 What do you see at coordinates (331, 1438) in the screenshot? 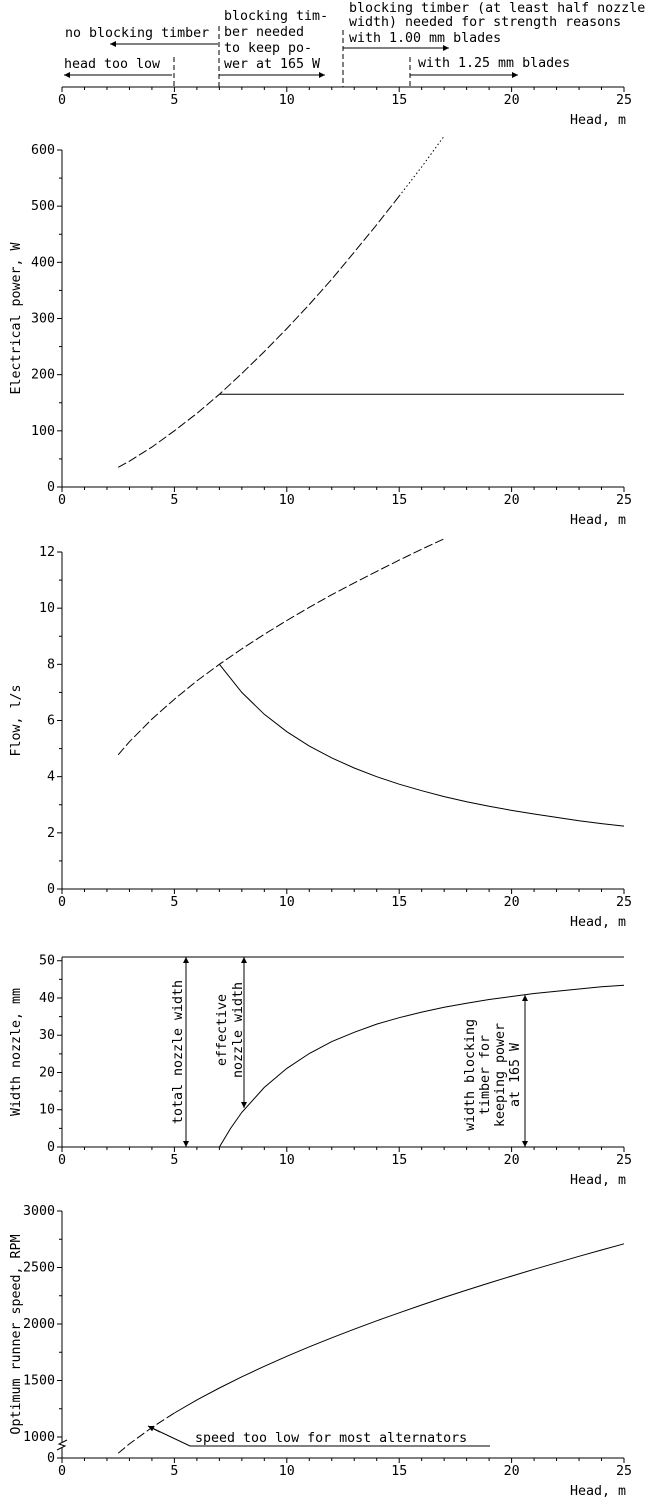
I see `annotation: speed too low for most alternators` at bounding box center [331, 1438].